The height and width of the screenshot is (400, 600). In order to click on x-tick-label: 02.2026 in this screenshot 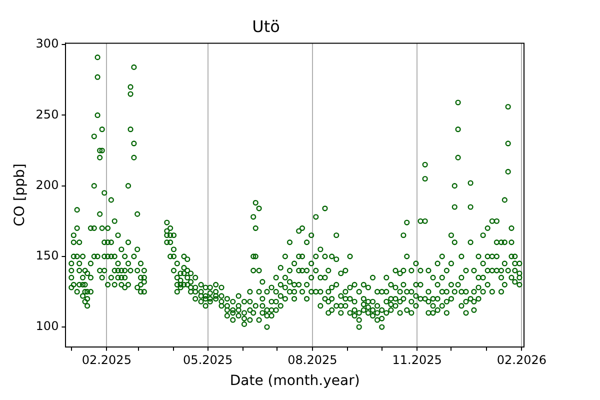, I will do `click(521, 360)`.